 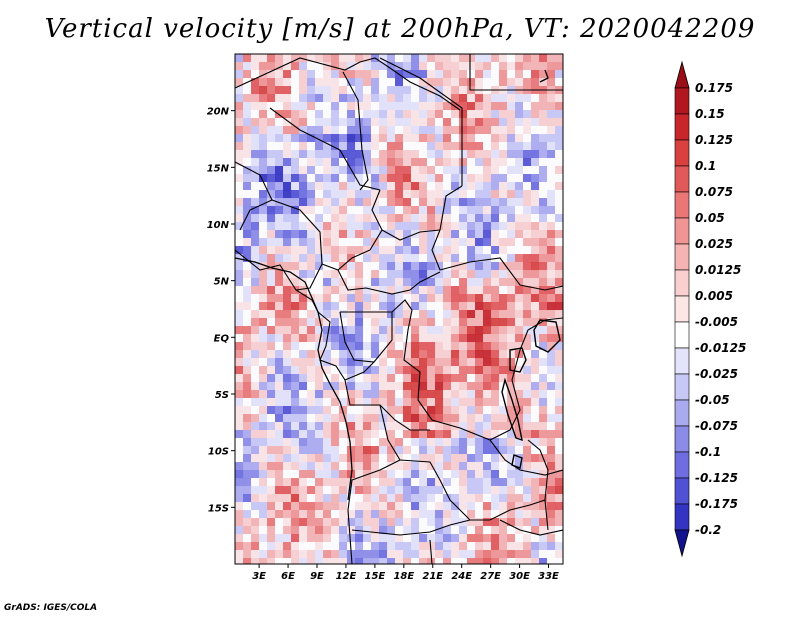 What do you see at coordinates (375, 576) in the screenshot?
I see `lon-label: 15E` at bounding box center [375, 576].